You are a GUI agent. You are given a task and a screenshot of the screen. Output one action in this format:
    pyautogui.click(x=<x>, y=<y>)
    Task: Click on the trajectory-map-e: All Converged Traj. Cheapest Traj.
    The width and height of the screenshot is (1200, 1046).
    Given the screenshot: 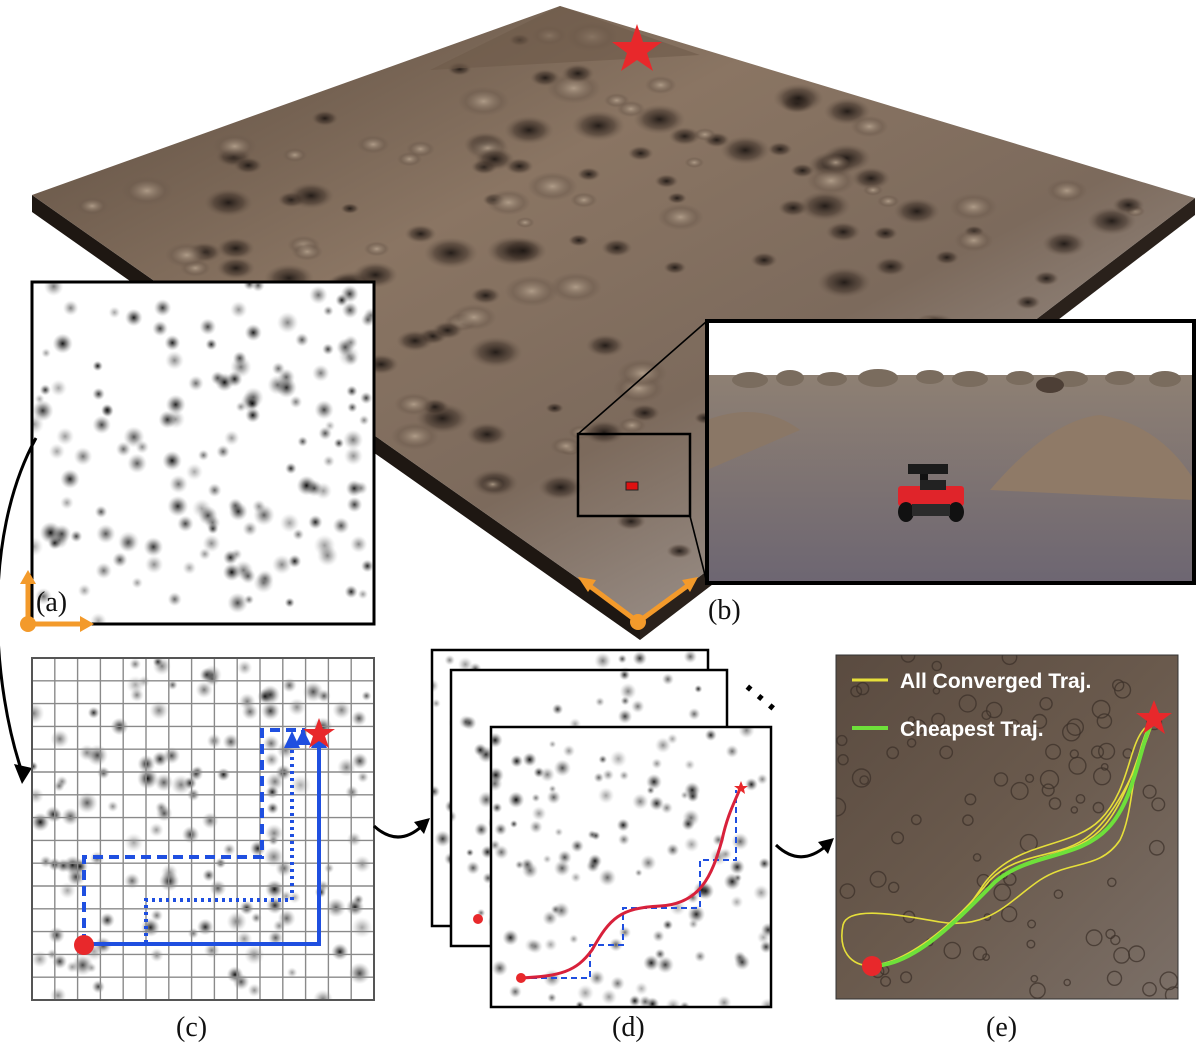 What is the action you would take?
    pyautogui.click(x=1007, y=827)
    